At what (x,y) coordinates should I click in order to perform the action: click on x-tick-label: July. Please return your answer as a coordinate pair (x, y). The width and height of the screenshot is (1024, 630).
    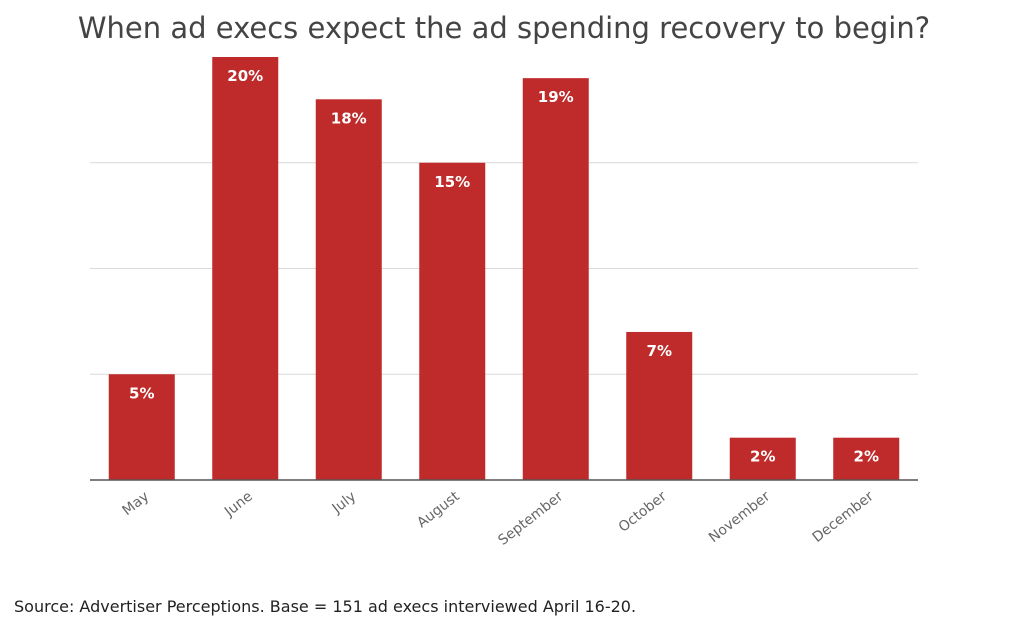
    Looking at the image, I should click on (344, 503).